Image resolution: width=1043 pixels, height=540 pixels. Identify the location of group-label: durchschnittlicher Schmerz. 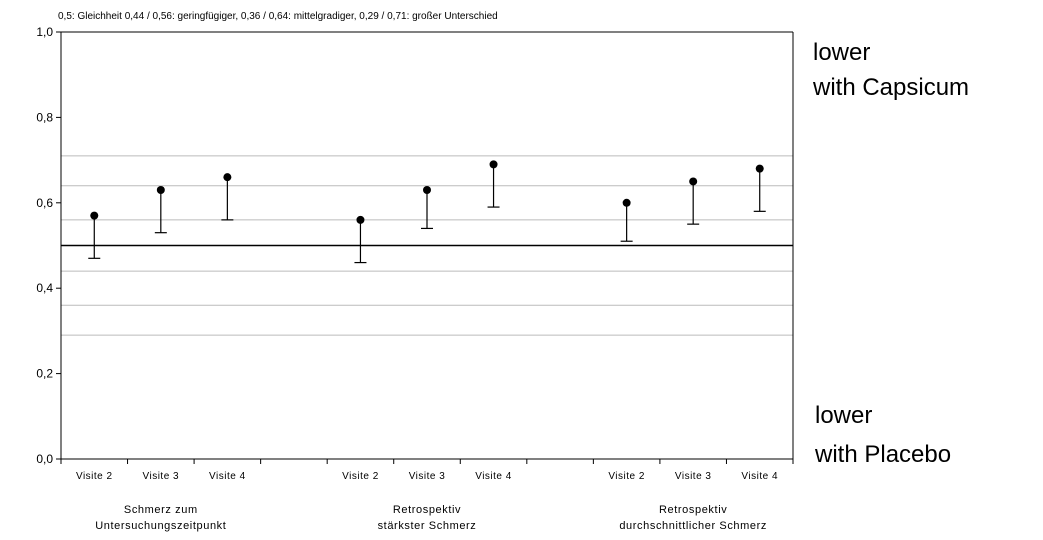
(693, 526).